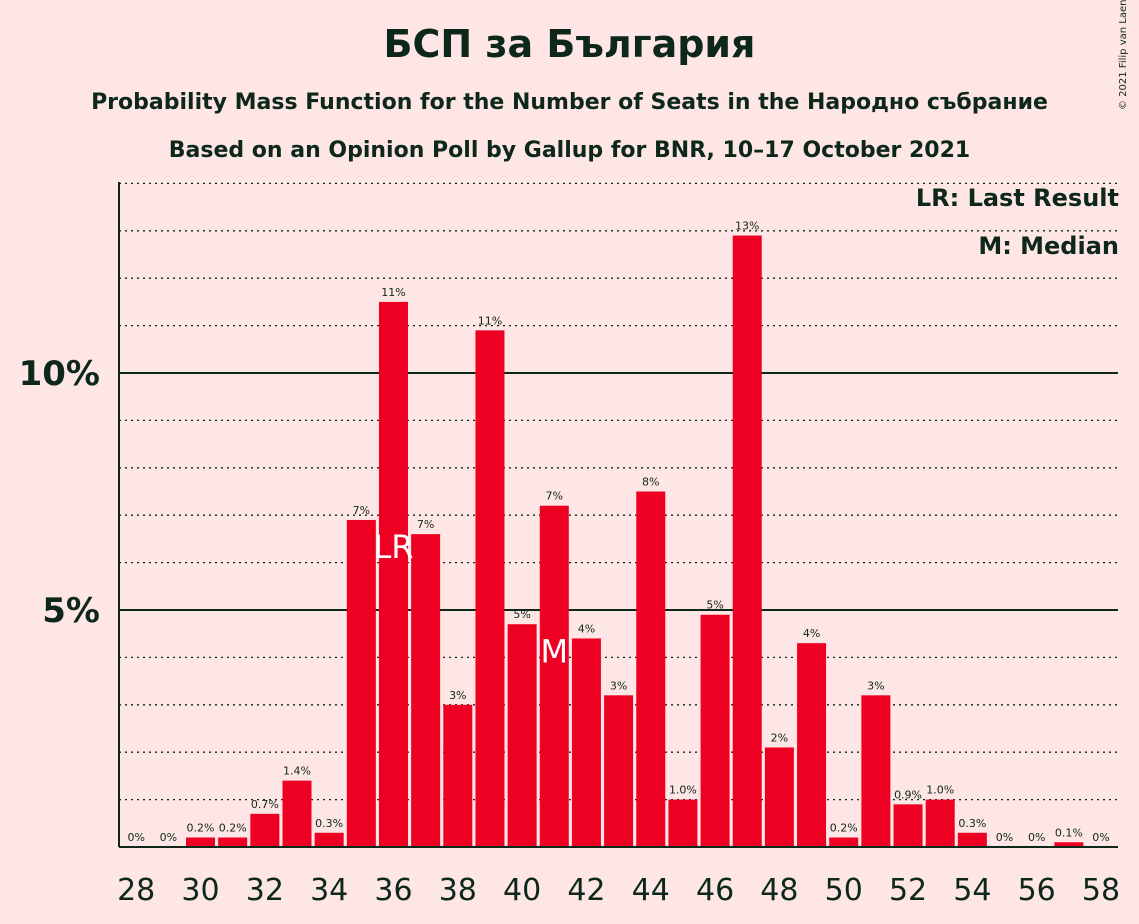  Describe the element at coordinates (522, 890) in the screenshot. I see `x-tick-label: 40` at that location.